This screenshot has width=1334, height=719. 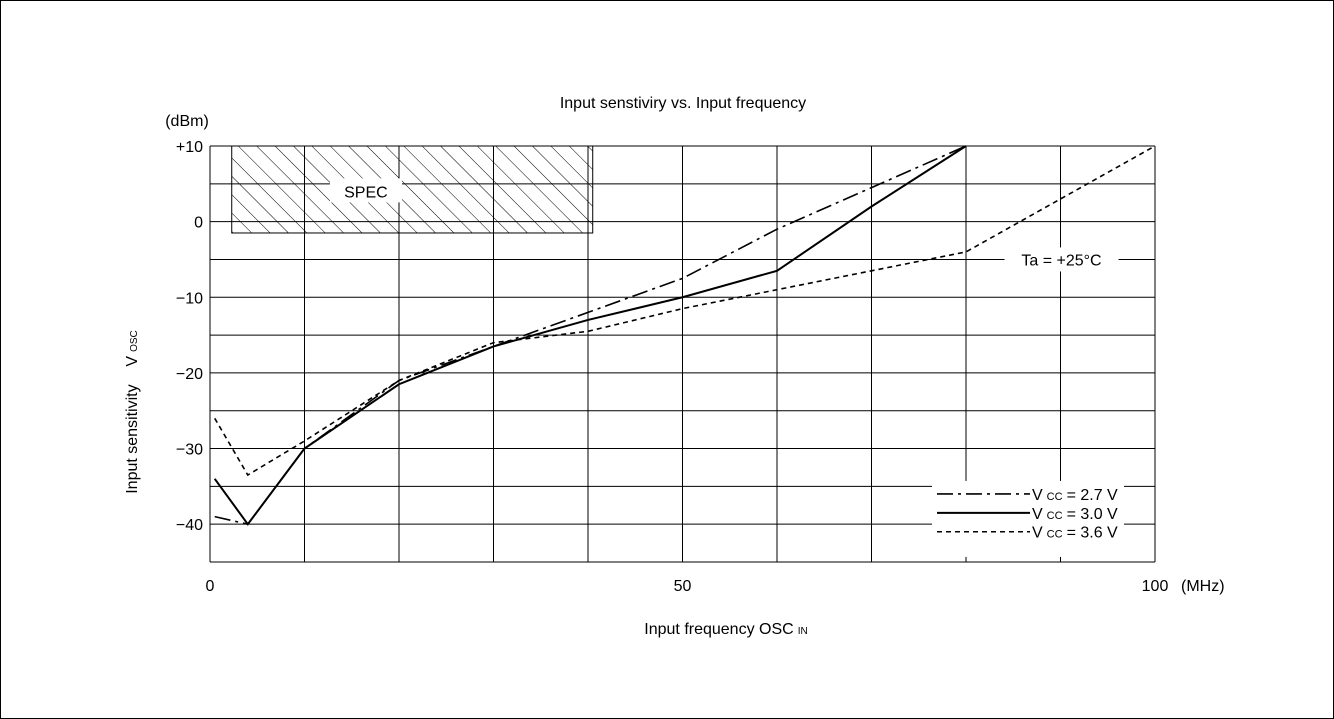 I want to click on x-axis-title: Input frequency OSC IN, so click(x=725, y=629).